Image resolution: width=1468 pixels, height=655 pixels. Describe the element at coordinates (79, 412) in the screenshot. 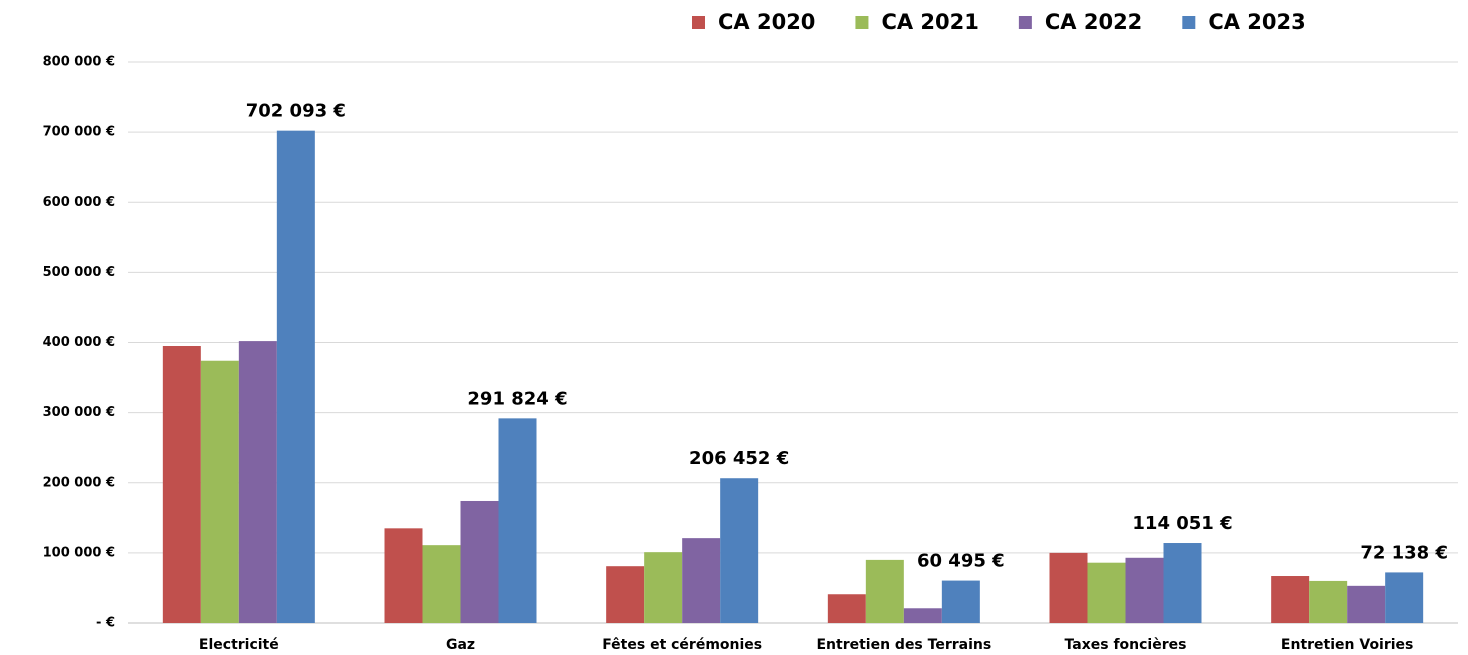

I see `y-tick-label: 300 000 €` at that location.